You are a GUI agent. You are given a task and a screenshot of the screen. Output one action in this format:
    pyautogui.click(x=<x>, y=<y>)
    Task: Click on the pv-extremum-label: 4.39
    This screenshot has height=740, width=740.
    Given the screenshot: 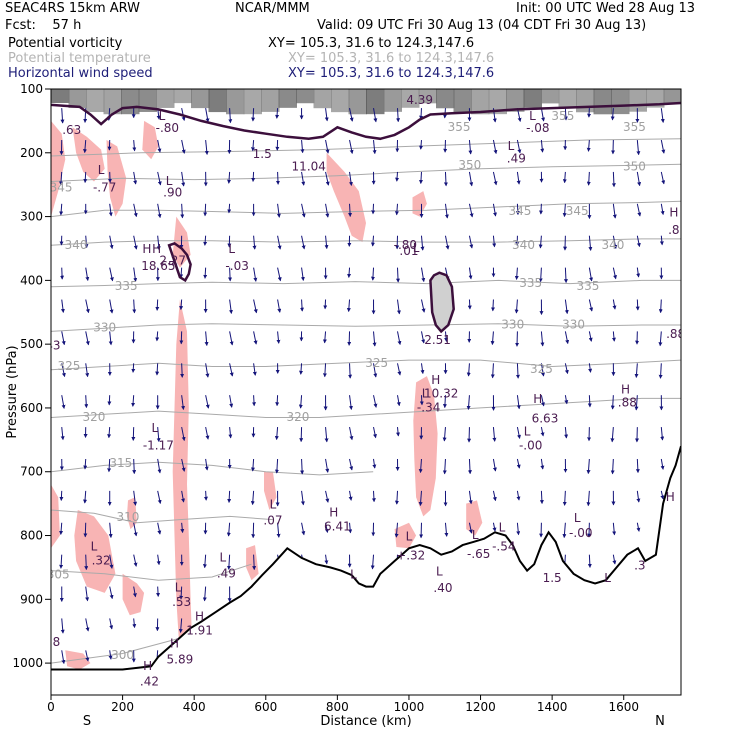 What is the action you would take?
    pyautogui.click(x=419, y=100)
    